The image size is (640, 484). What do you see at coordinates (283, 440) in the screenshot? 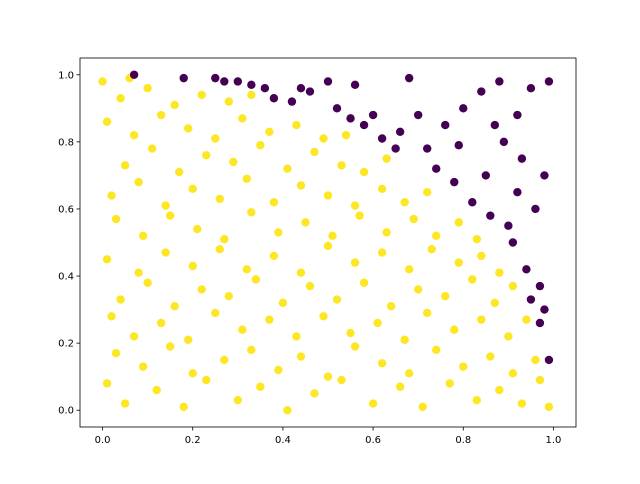
I see `x-tick-label: 0.4` at bounding box center [283, 440].